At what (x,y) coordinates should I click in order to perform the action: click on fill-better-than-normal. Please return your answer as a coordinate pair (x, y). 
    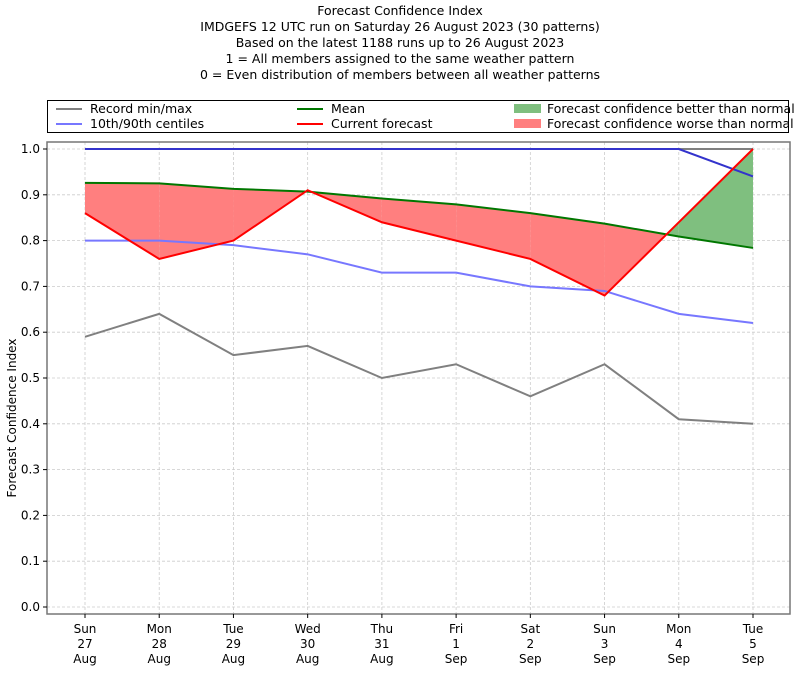
    Looking at the image, I should click on (715, 198).